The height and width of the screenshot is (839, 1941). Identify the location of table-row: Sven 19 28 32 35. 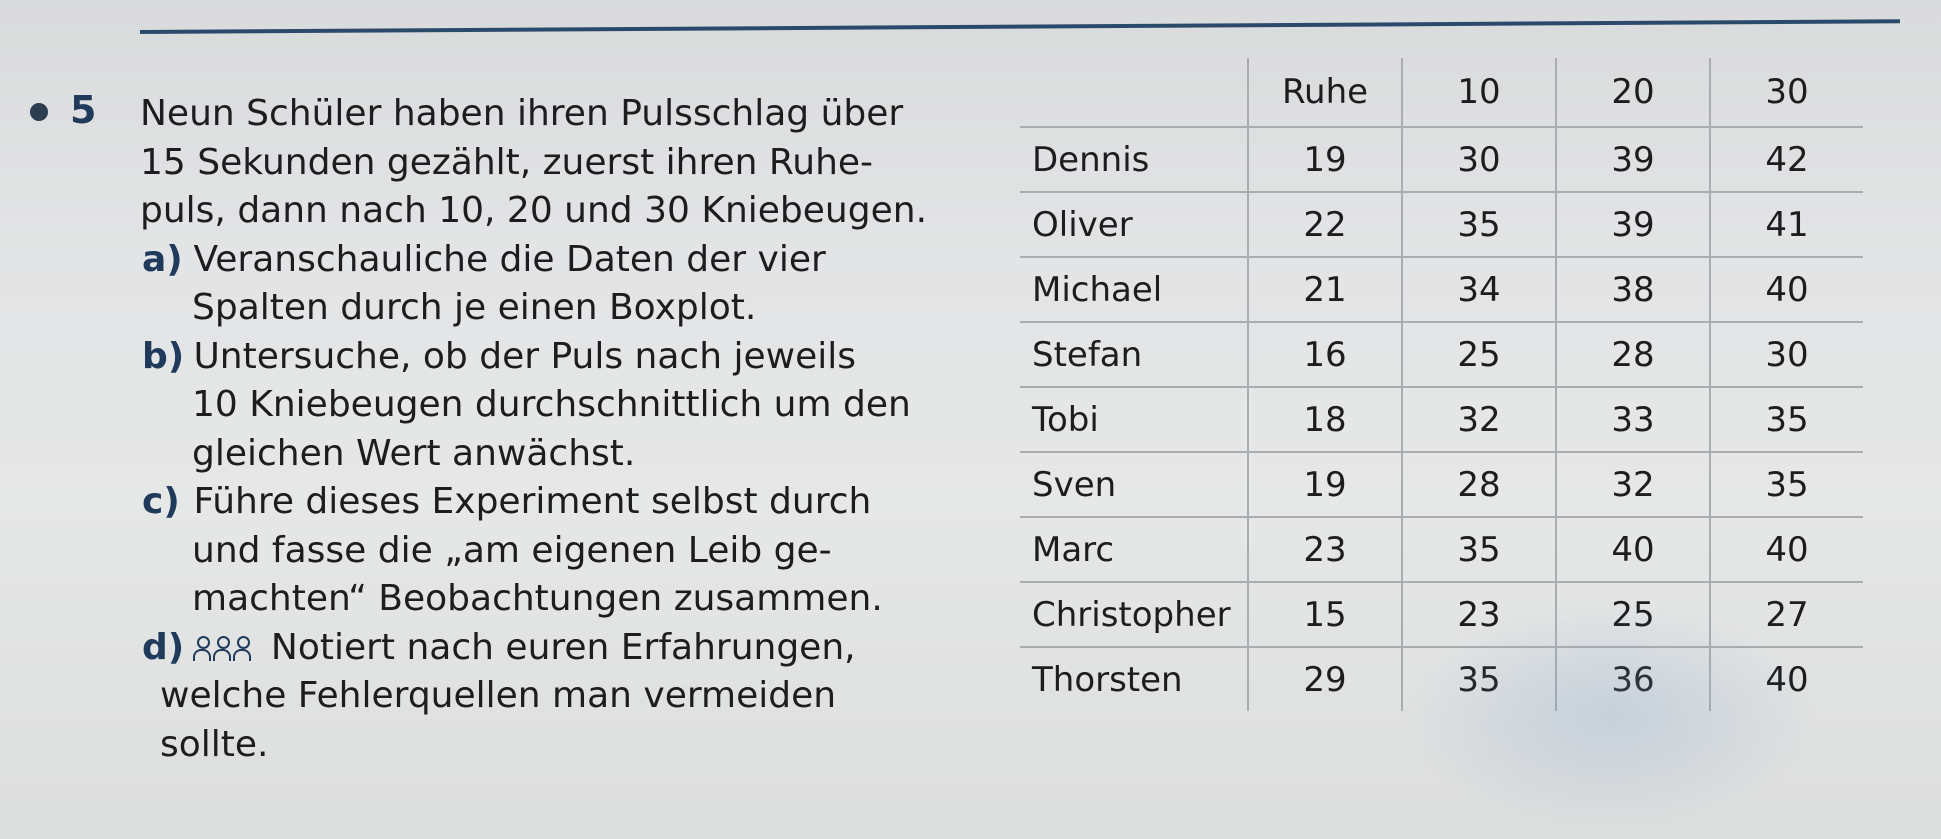
(1441, 485).